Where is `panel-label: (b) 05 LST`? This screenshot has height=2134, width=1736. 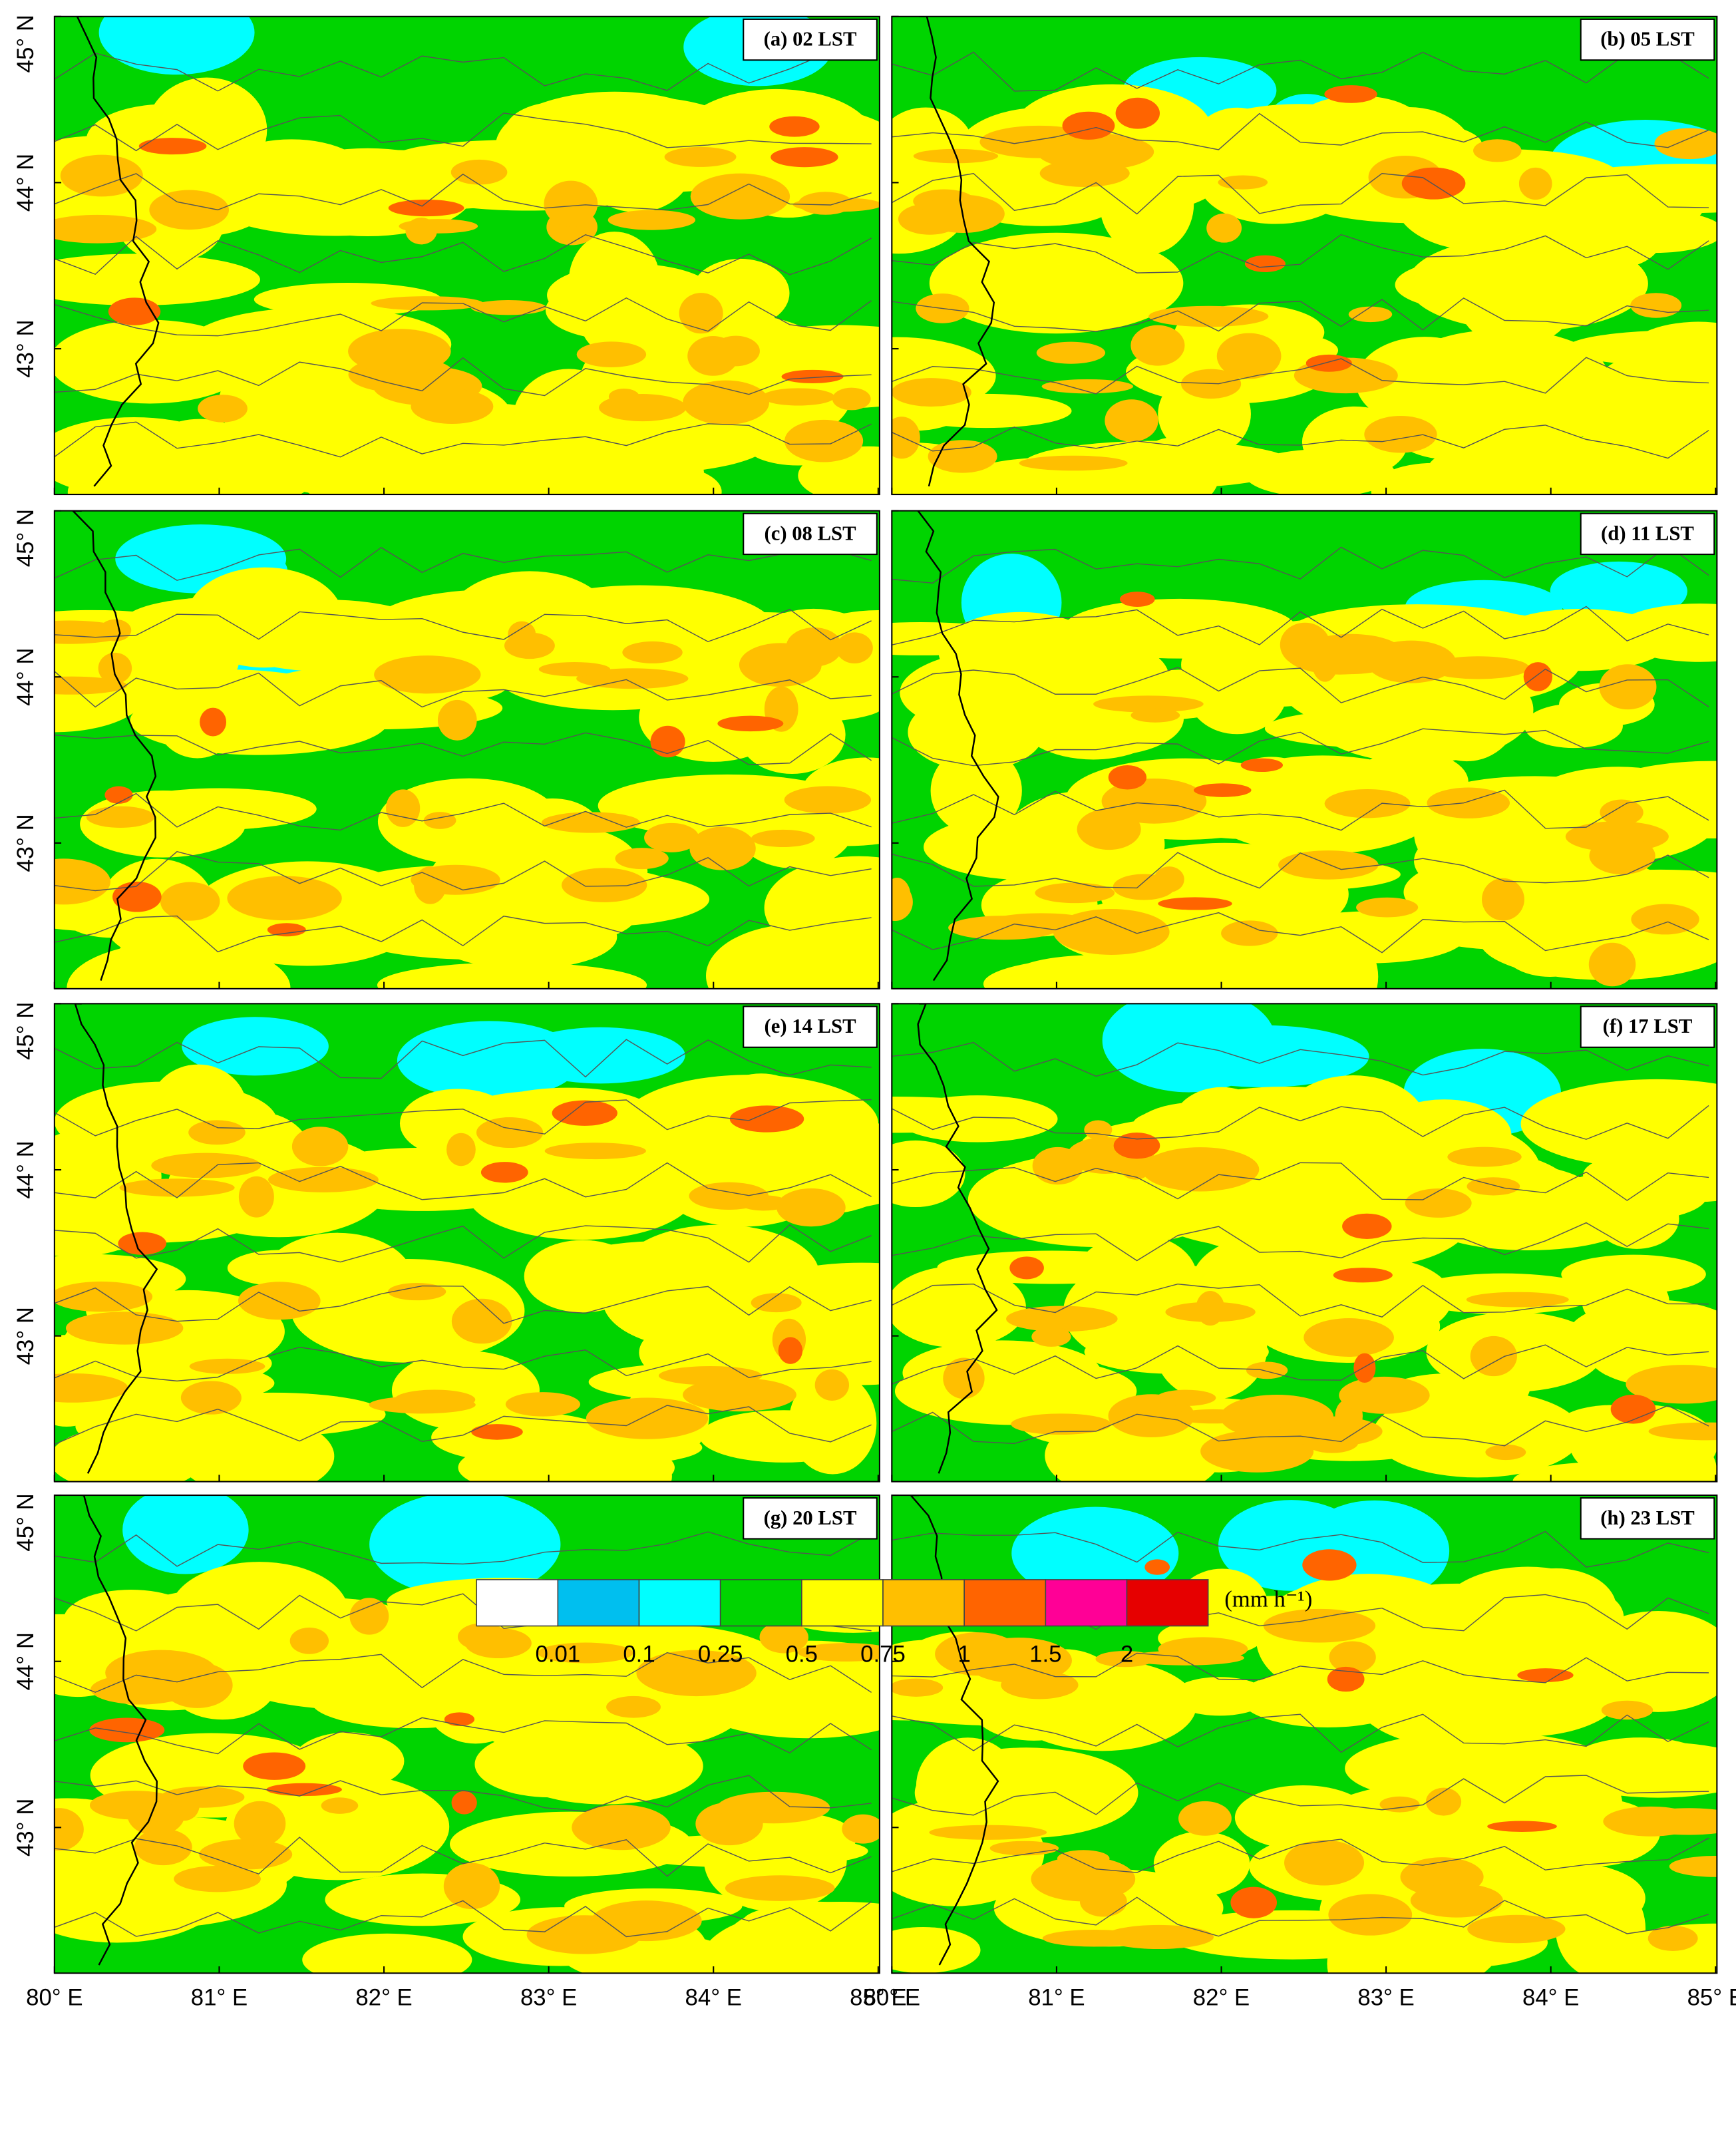
panel-label: (b) 05 LST is located at coordinates (1647, 39).